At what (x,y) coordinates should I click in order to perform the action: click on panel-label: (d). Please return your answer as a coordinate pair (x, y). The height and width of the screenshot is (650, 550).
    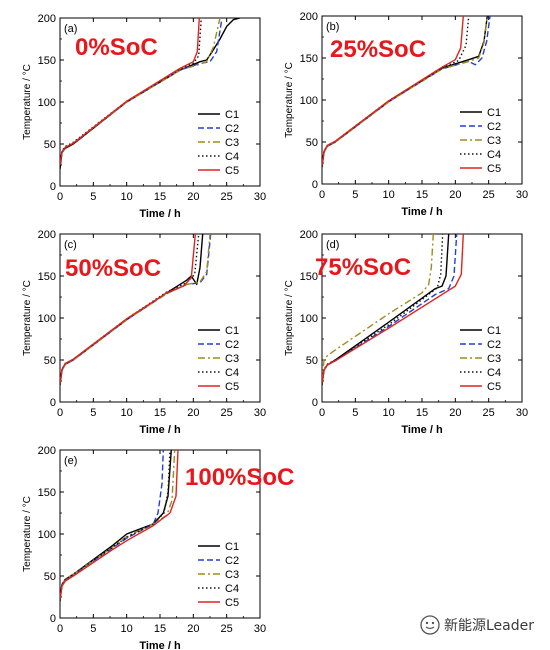
    Looking at the image, I should click on (332, 245).